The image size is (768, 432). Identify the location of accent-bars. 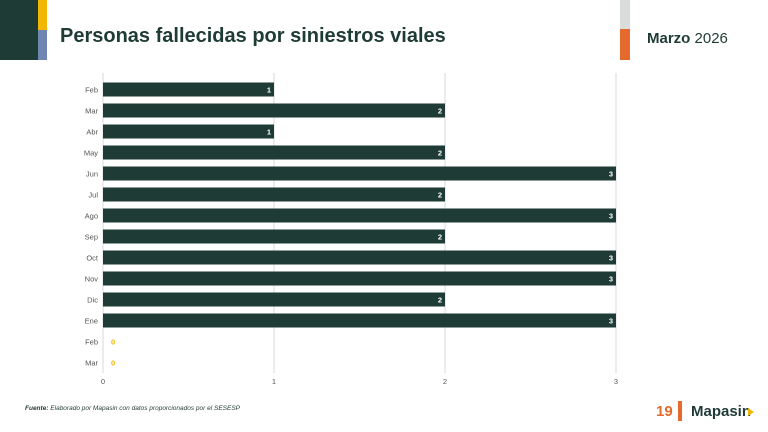
(625, 30).